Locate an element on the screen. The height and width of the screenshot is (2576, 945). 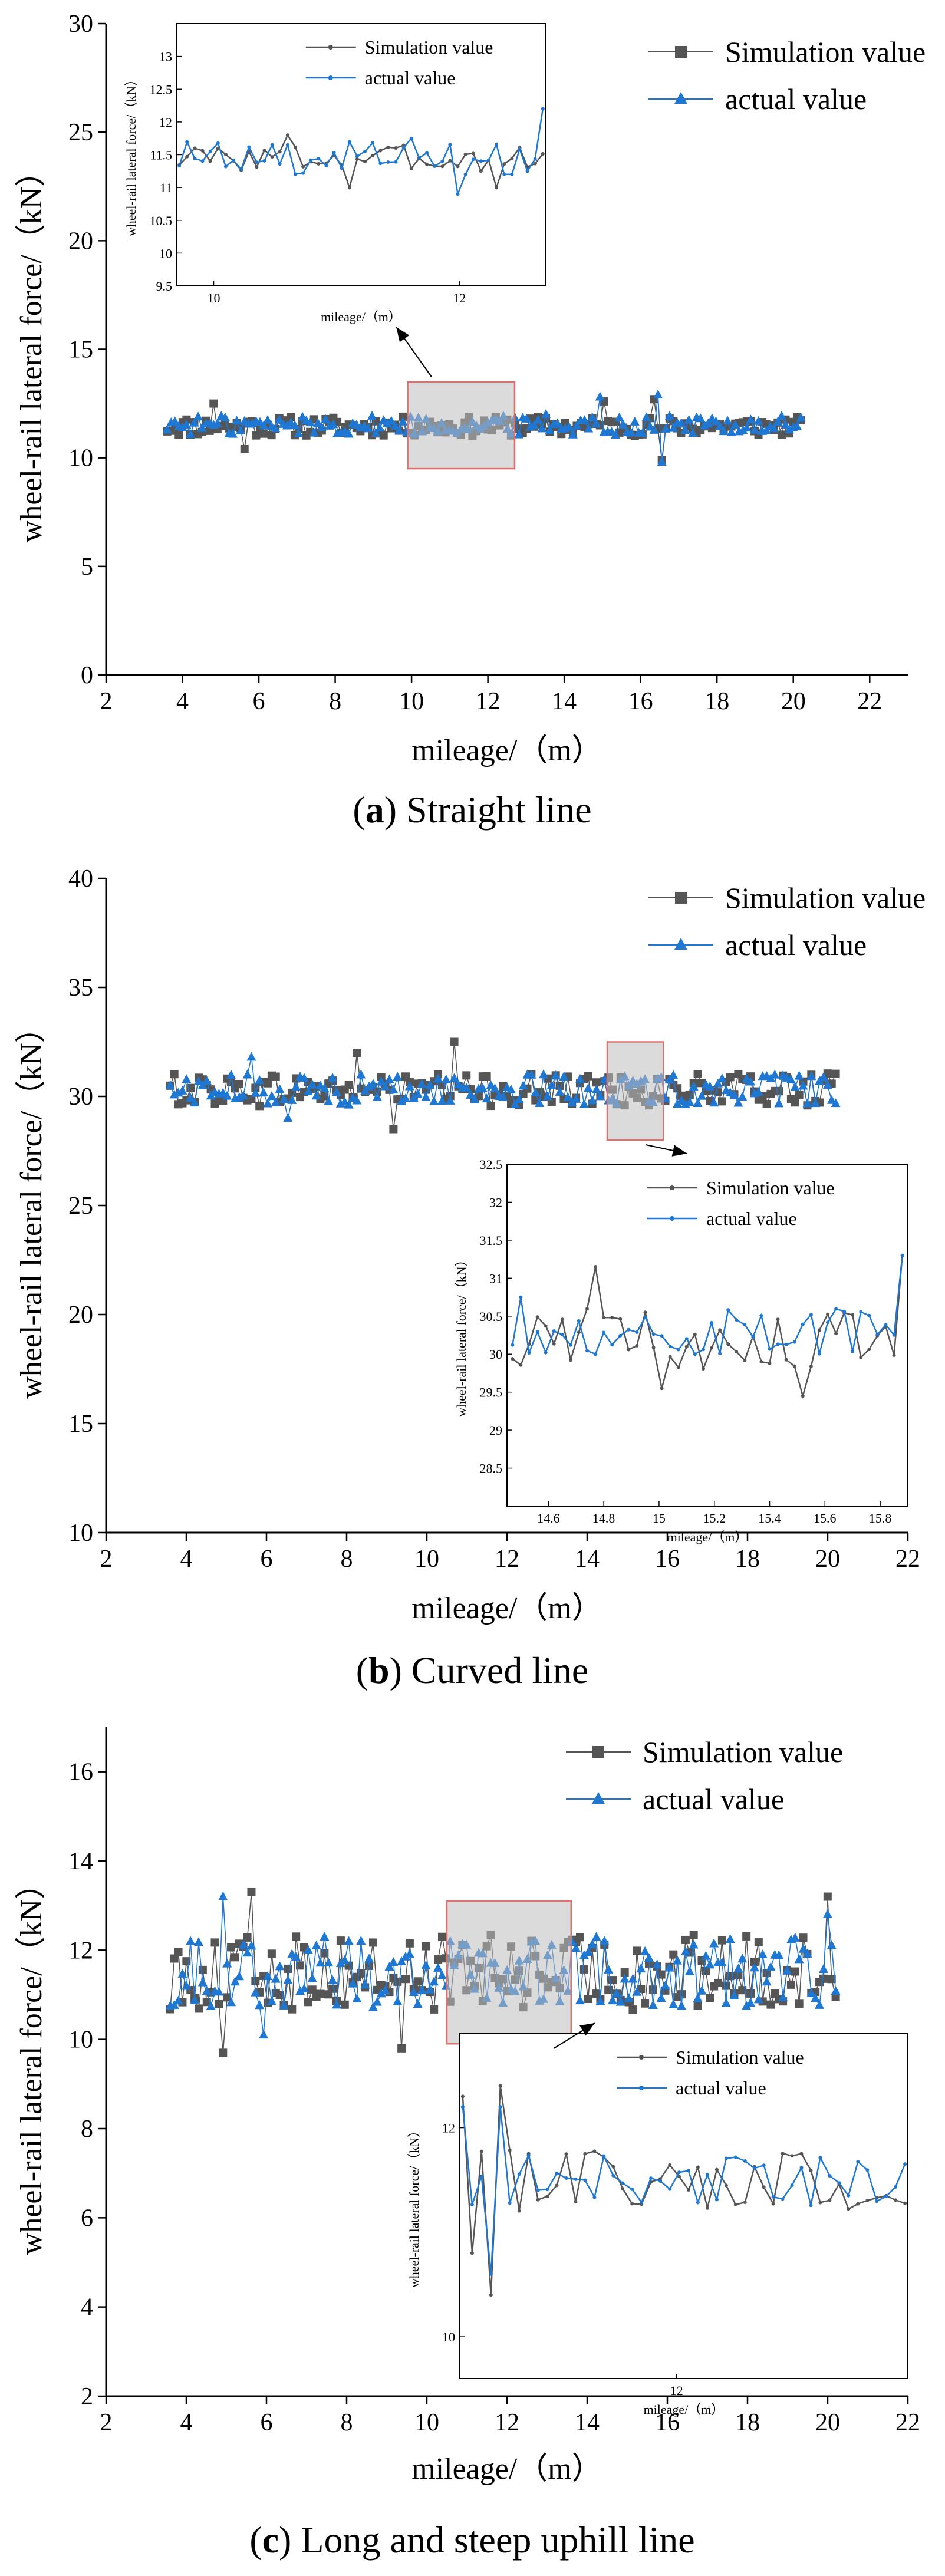
inset-y-tick-label: 30 is located at coordinates (495, 1354).